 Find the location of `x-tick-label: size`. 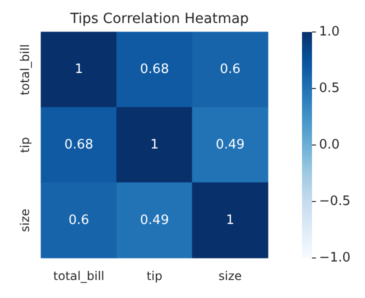

x-tick-label: size is located at coordinates (230, 276).